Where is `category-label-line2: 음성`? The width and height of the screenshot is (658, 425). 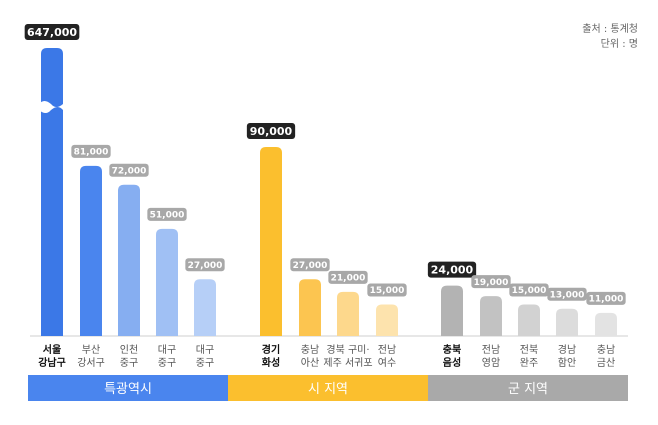 category-label-line2: 음성 is located at coordinates (452, 362).